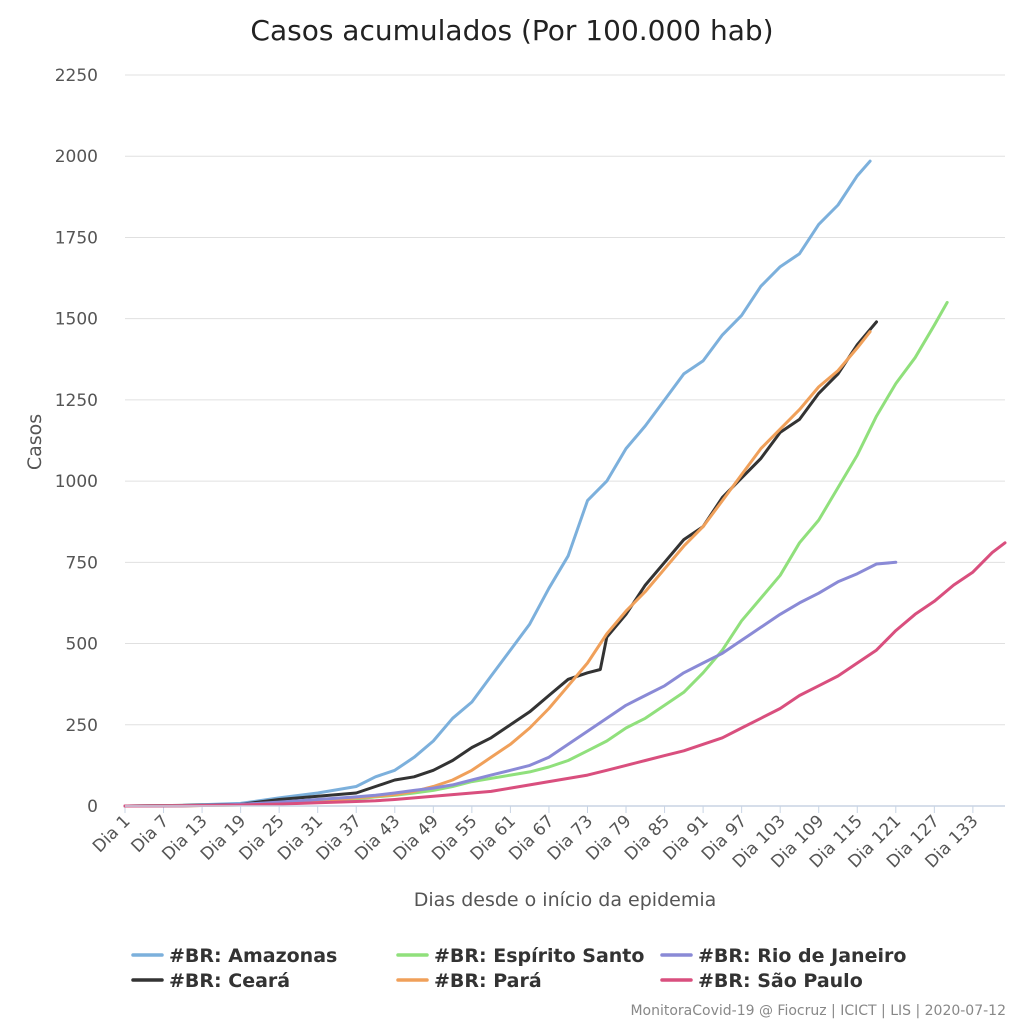 This screenshot has width=1024, height=1024. I want to click on legend-item: #BR: Pará, so click(469, 981).